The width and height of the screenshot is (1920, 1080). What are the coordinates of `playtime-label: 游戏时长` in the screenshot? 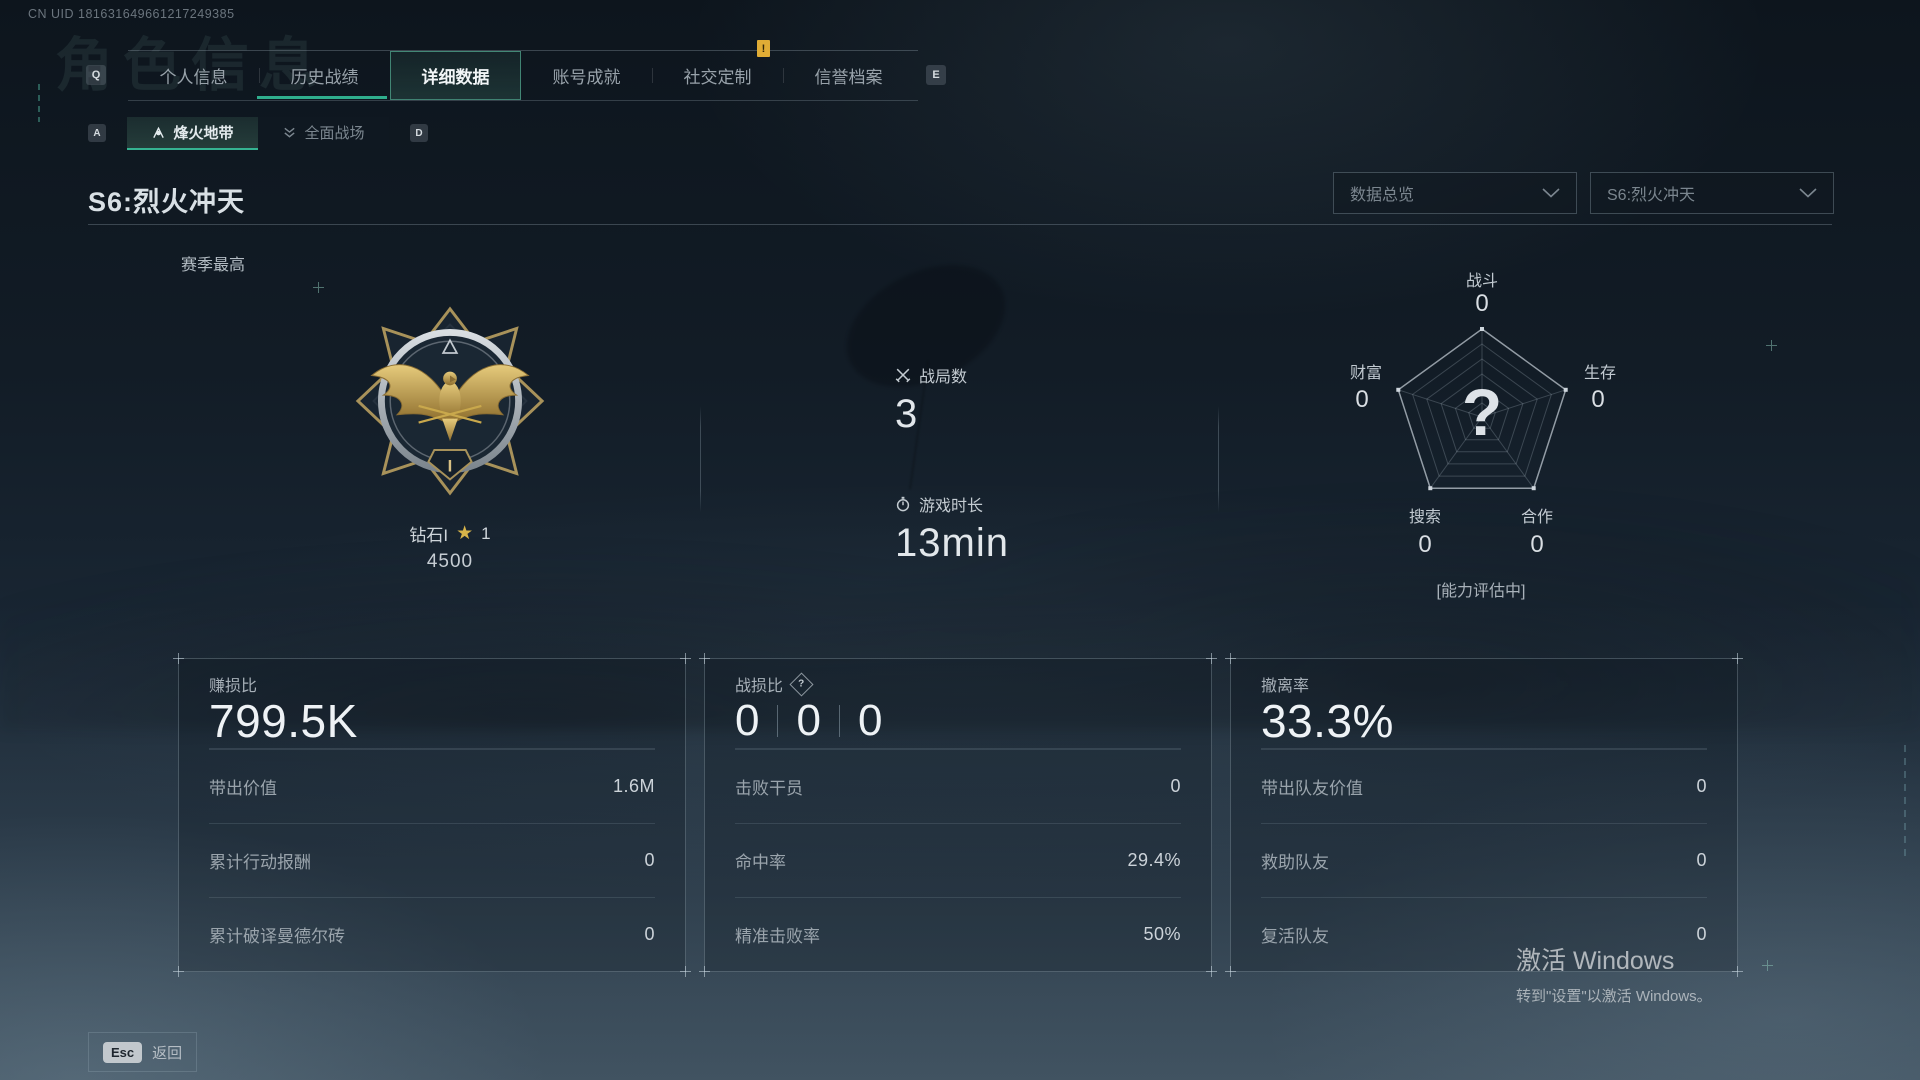 It's located at (951, 506).